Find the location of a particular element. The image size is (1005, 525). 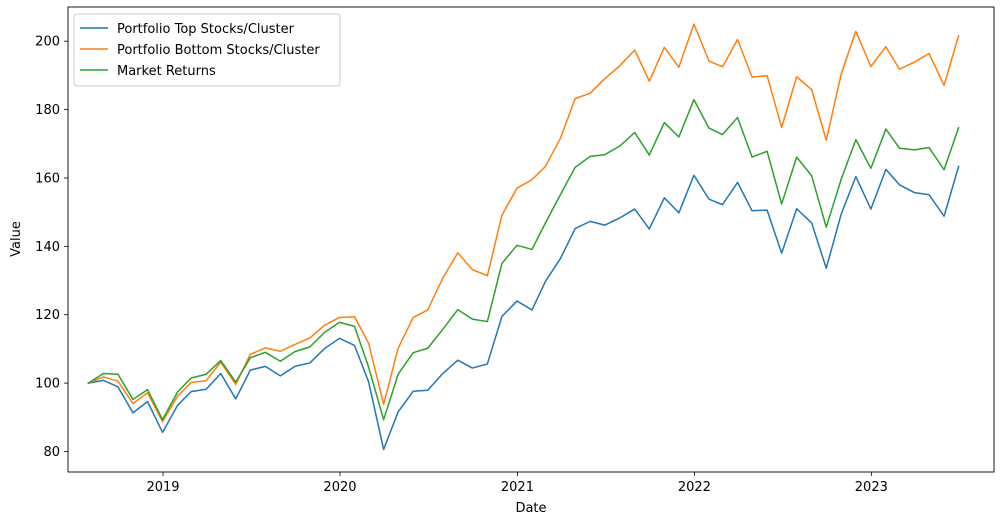

x-tick-label: 2021 is located at coordinates (517, 487).